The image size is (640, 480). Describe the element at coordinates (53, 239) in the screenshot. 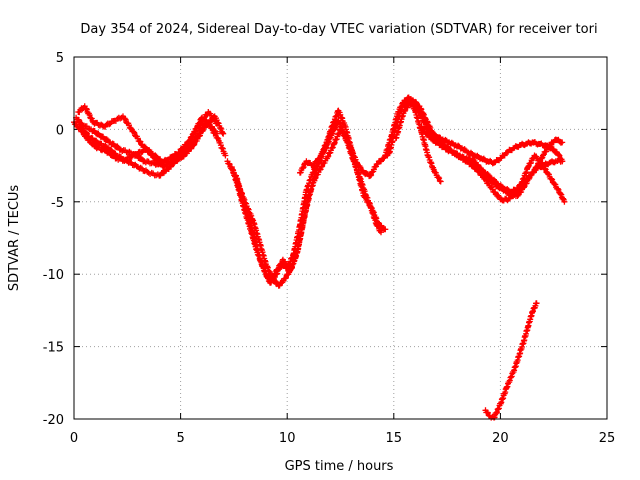

I see `y-tick-labels: 5 0 -5 -10 -15 -20` at that location.